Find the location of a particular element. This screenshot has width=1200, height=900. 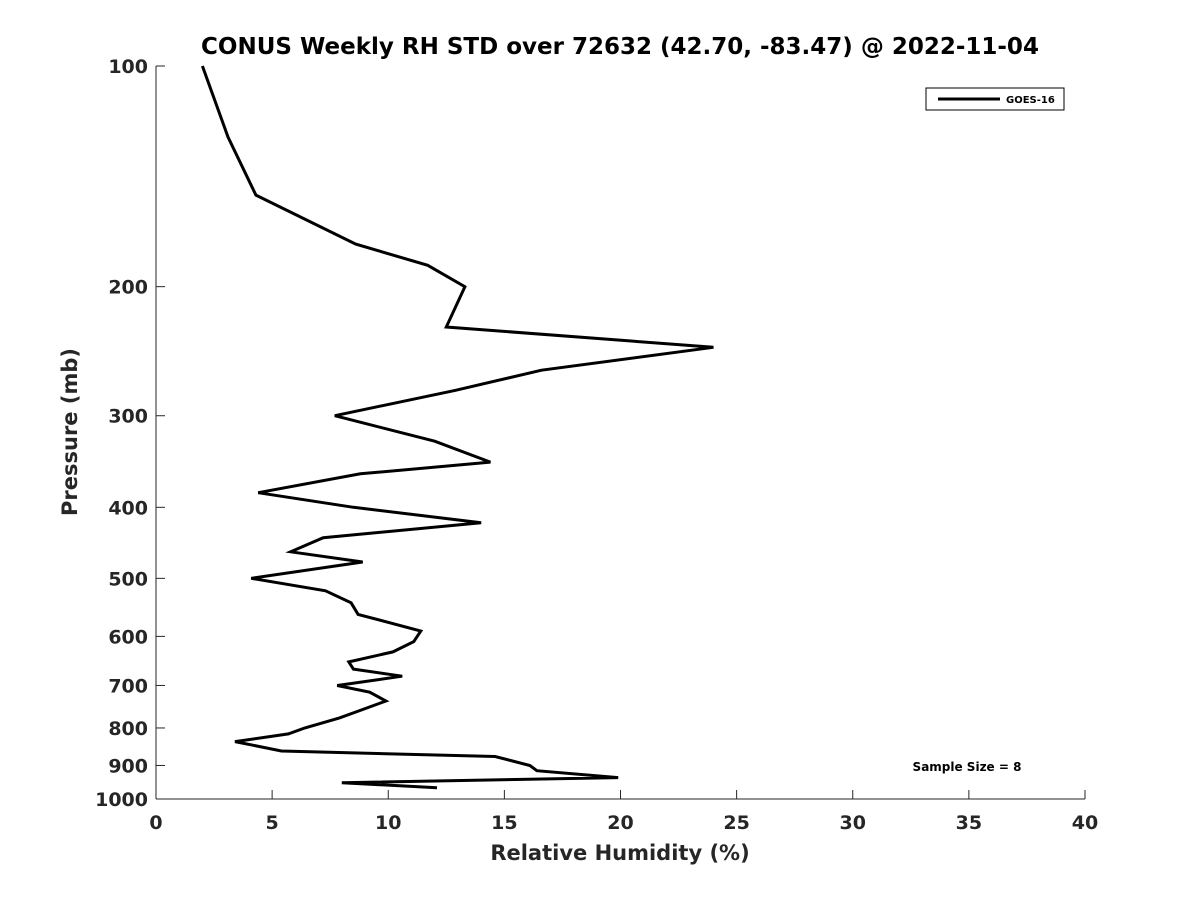

x-tick-label: 35 is located at coordinates (969, 823).